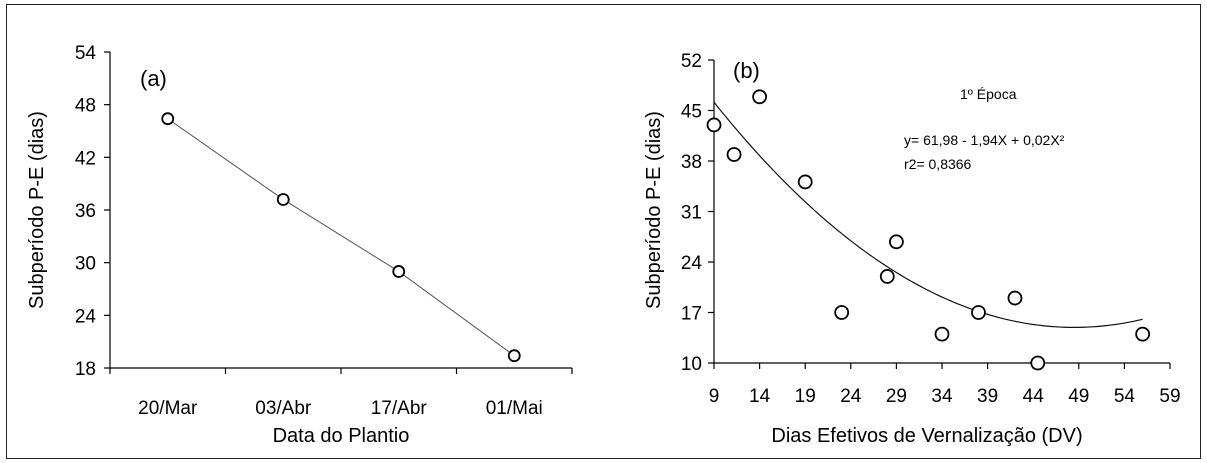 The image size is (1207, 463). What do you see at coordinates (760, 396) in the screenshot?
I see `panel-b-x-tick-label: 14` at bounding box center [760, 396].